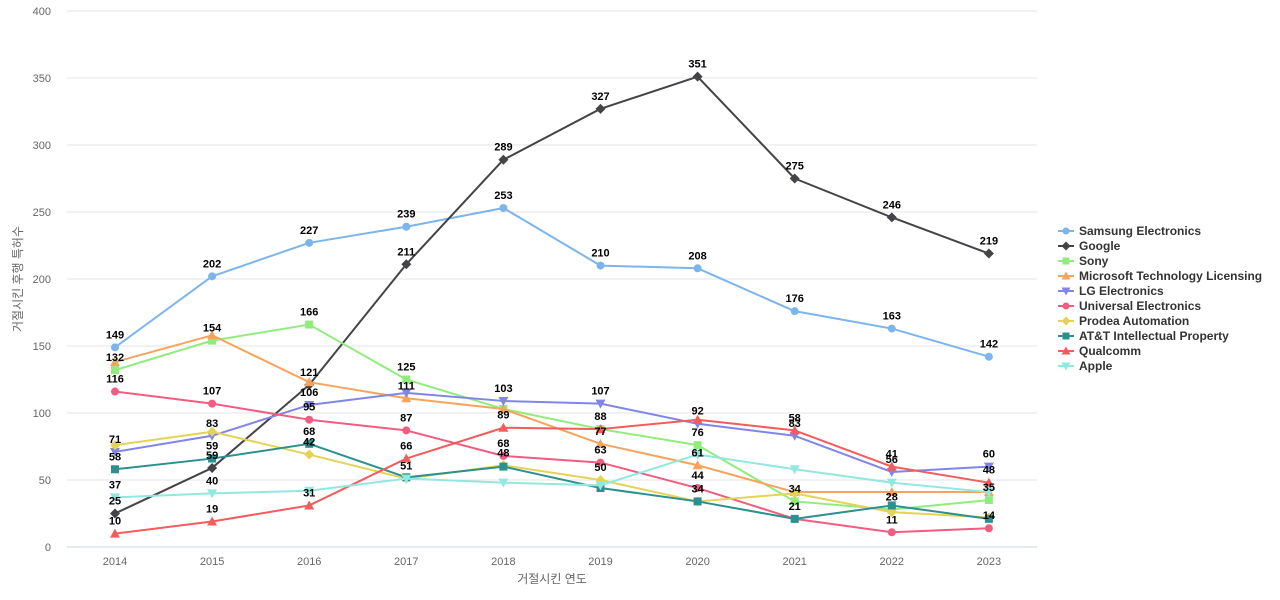  I want to click on legend-item-google: Google, so click(1089, 246).